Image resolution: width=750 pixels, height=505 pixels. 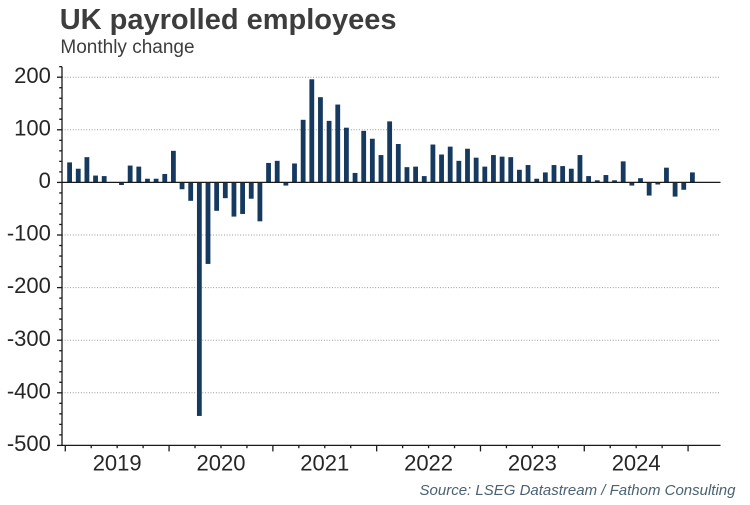 What do you see at coordinates (29, 338) in the screenshot?
I see `svg-text: -300` at bounding box center [29, 338].